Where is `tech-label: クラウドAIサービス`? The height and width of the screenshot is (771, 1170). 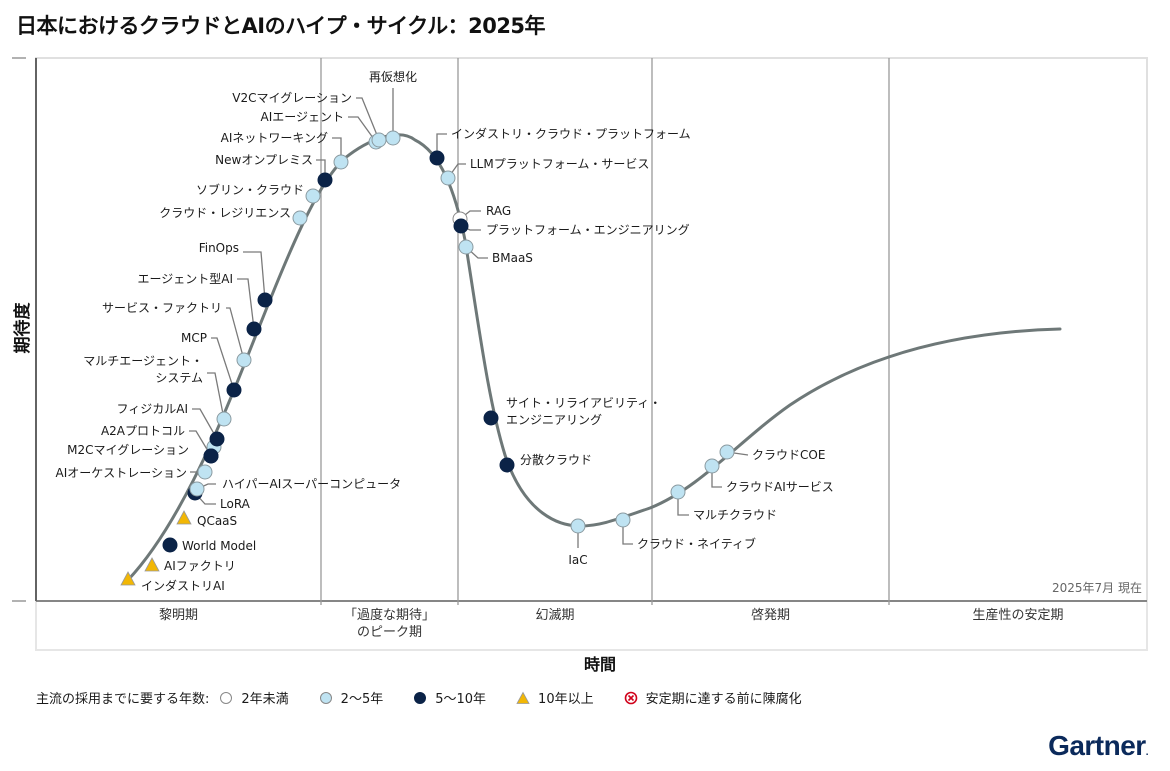 tech-label: クラウドAIサービス is located at coordinates (780, 487).